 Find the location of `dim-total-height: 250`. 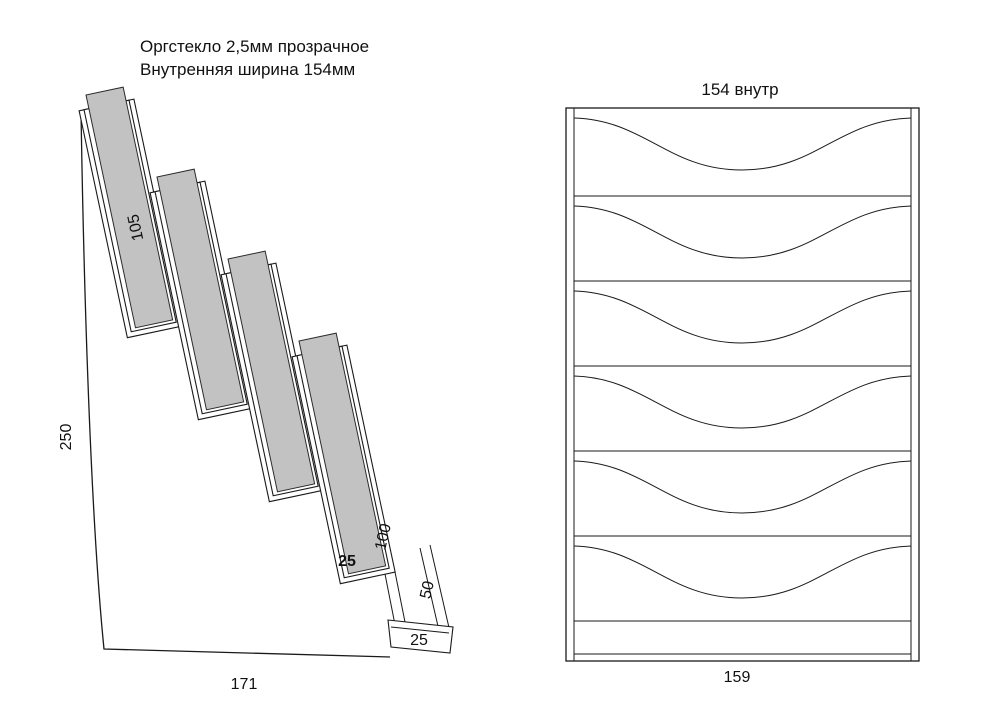

dim-total-height: 250 is located at coordinates (66, 437).